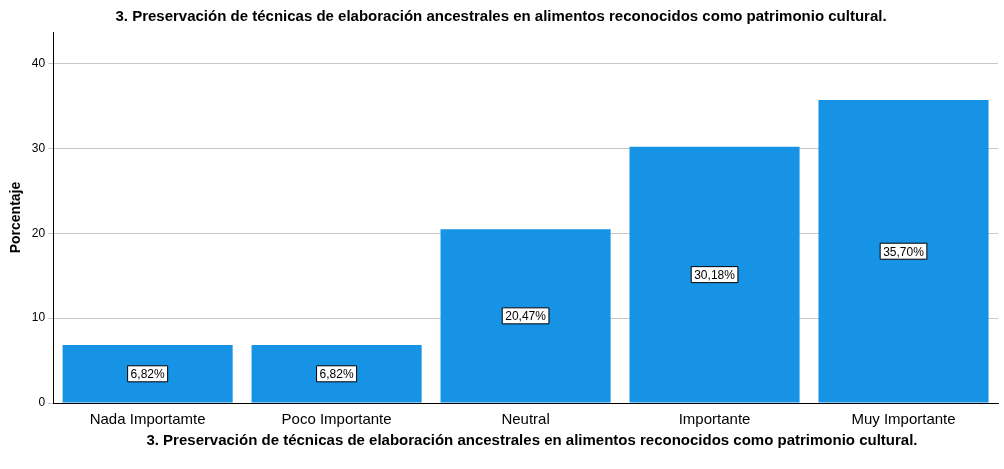  Describe the element at coordinates (525, 419) in the screenshot. I see `x-tick-label: Neutral` at that location.